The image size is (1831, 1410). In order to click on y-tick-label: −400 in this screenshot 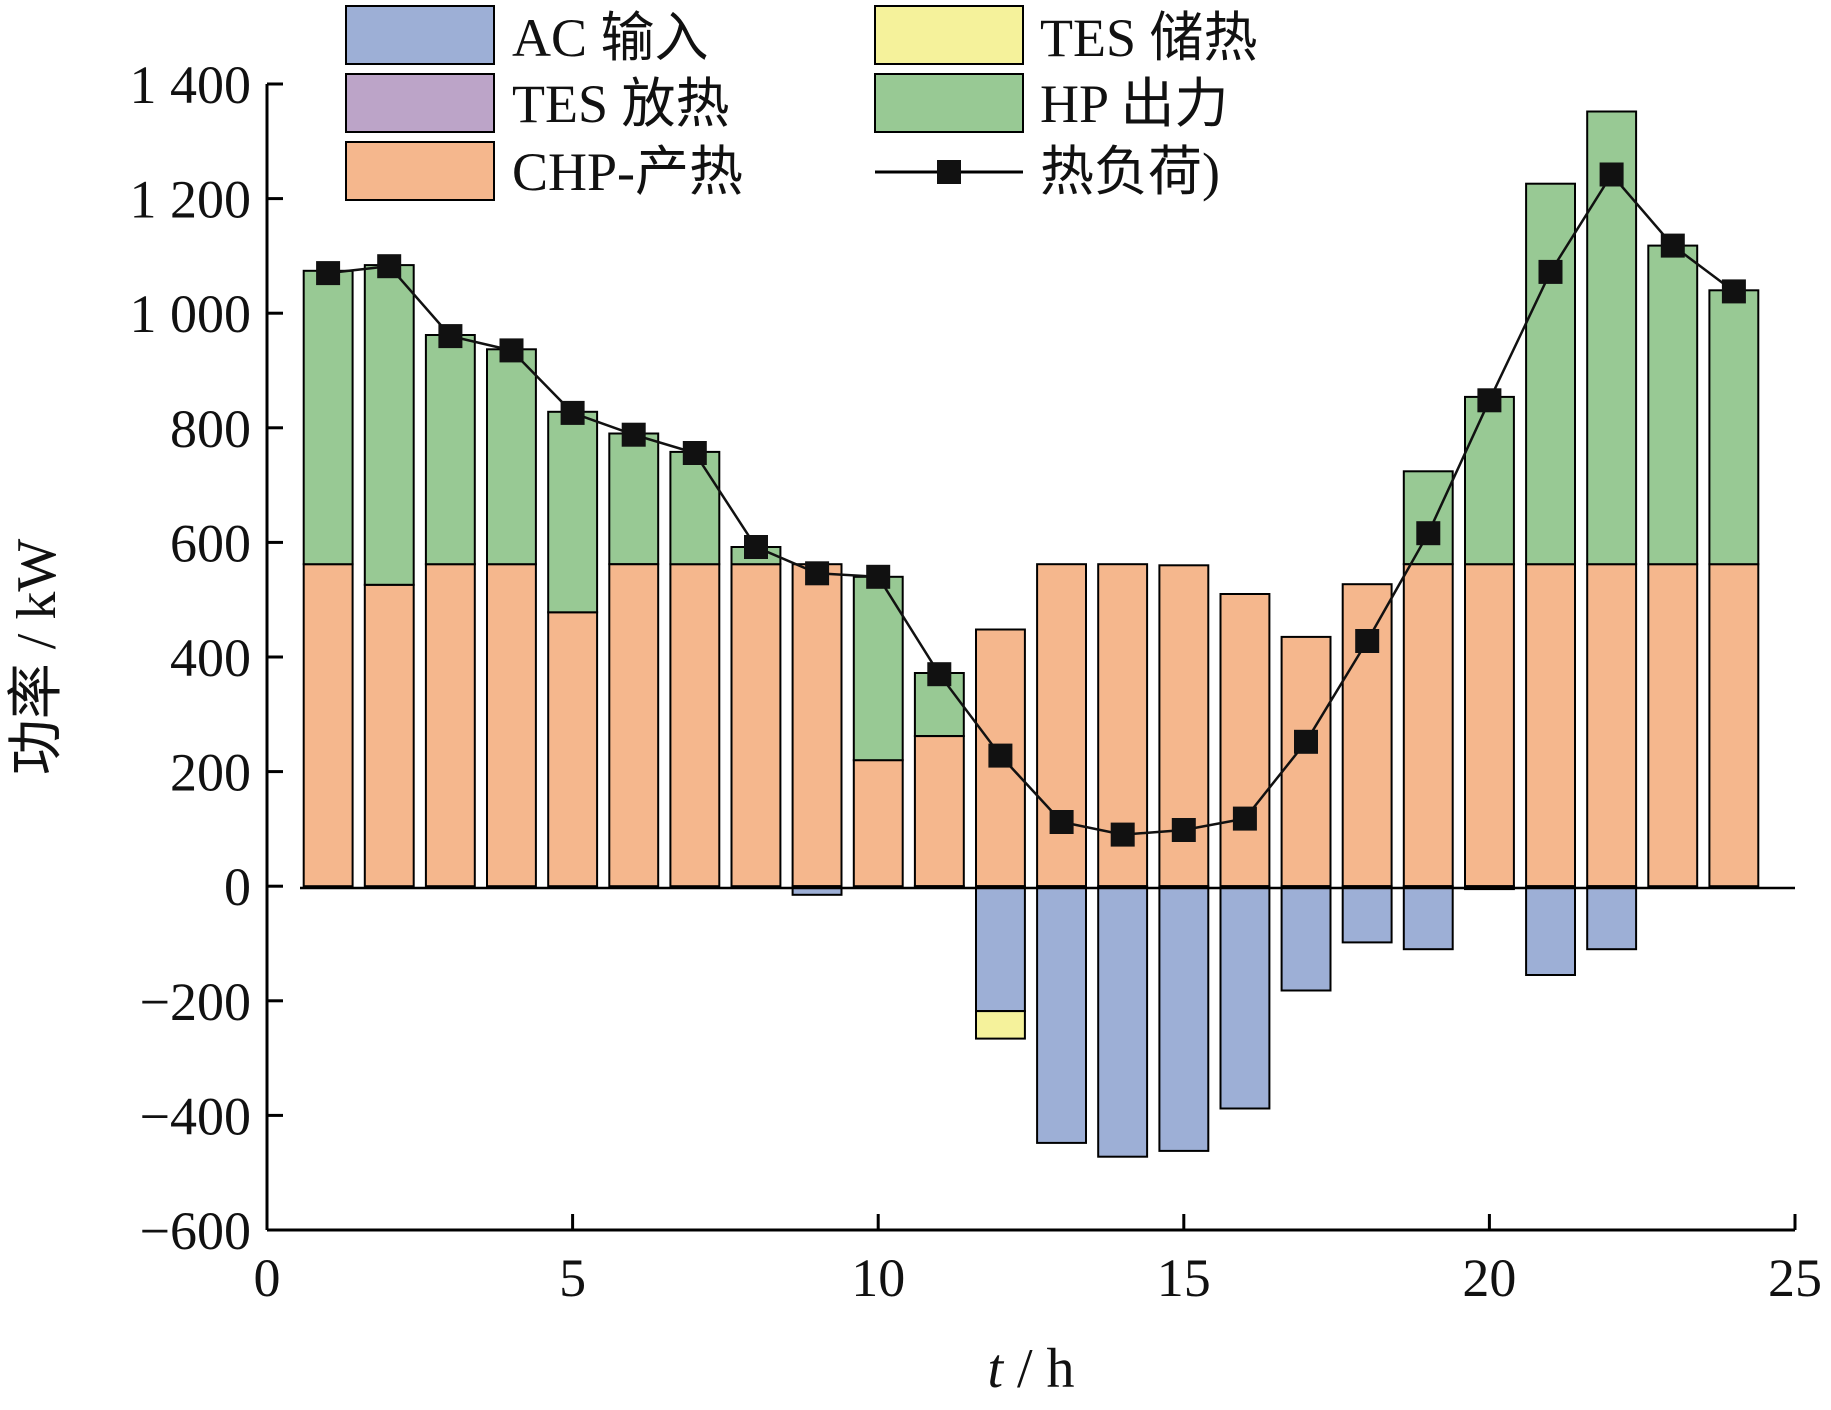, I will do `click(195, 1116)`.